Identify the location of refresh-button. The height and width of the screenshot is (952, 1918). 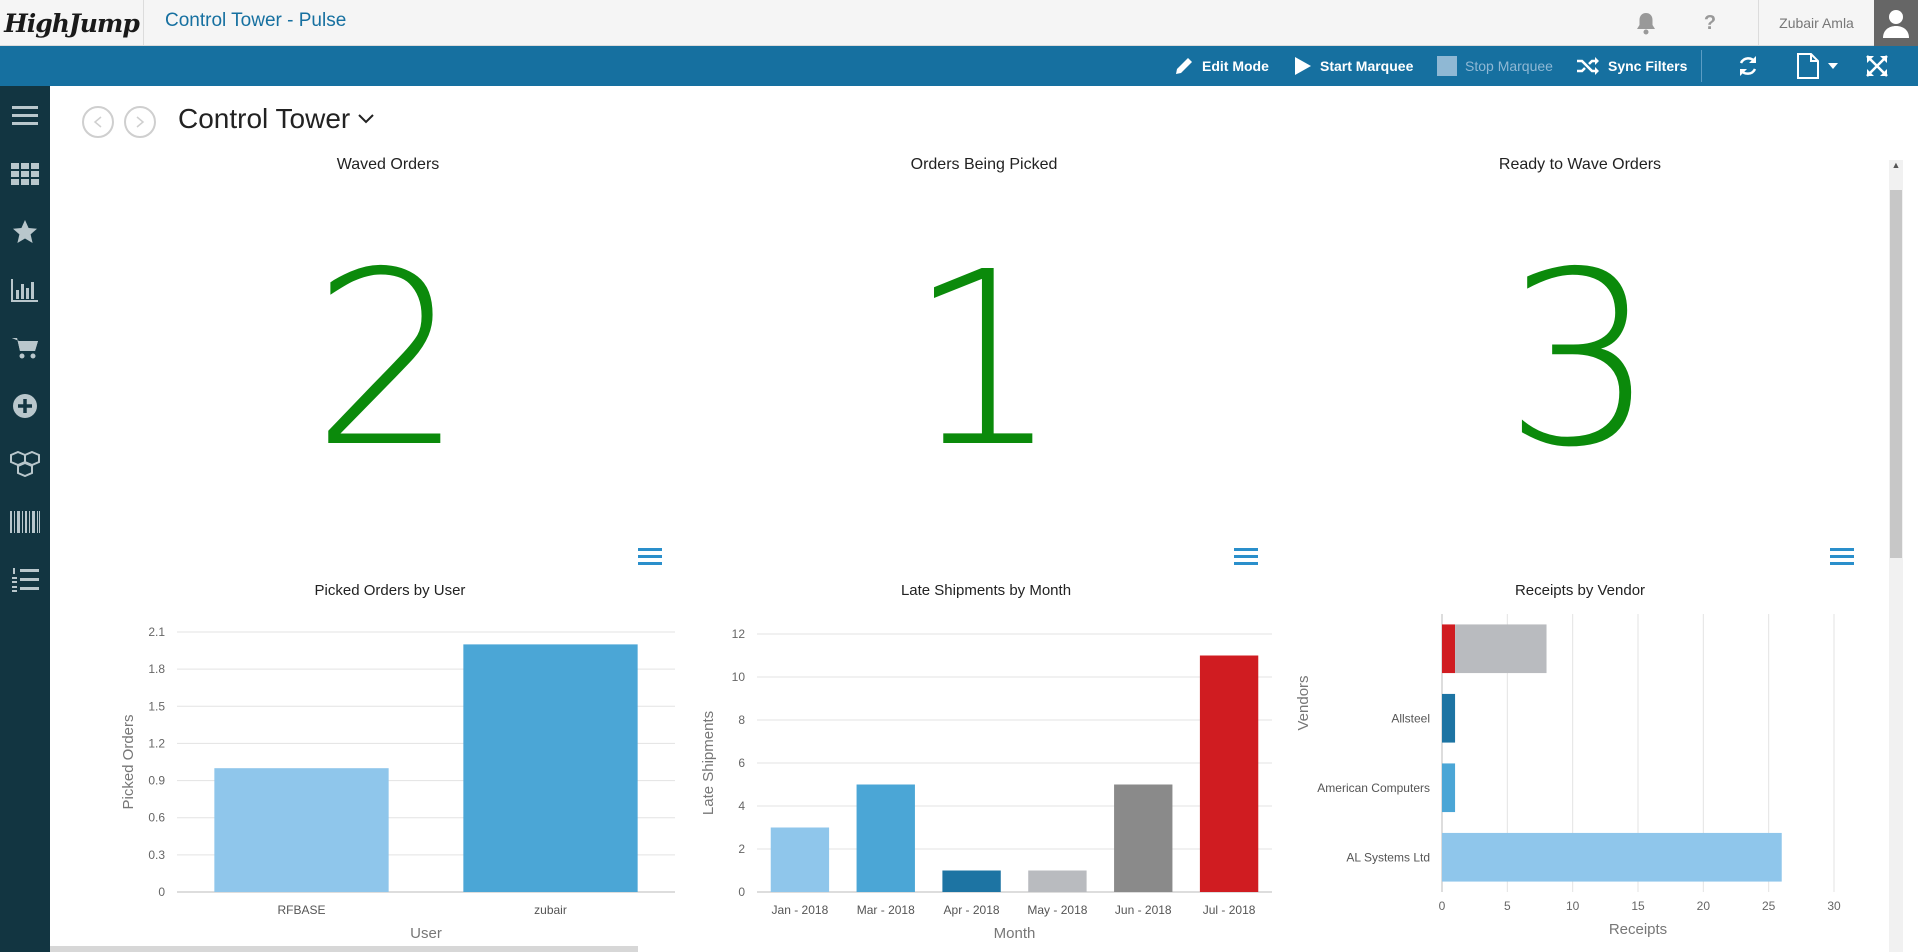
(1748, 66).